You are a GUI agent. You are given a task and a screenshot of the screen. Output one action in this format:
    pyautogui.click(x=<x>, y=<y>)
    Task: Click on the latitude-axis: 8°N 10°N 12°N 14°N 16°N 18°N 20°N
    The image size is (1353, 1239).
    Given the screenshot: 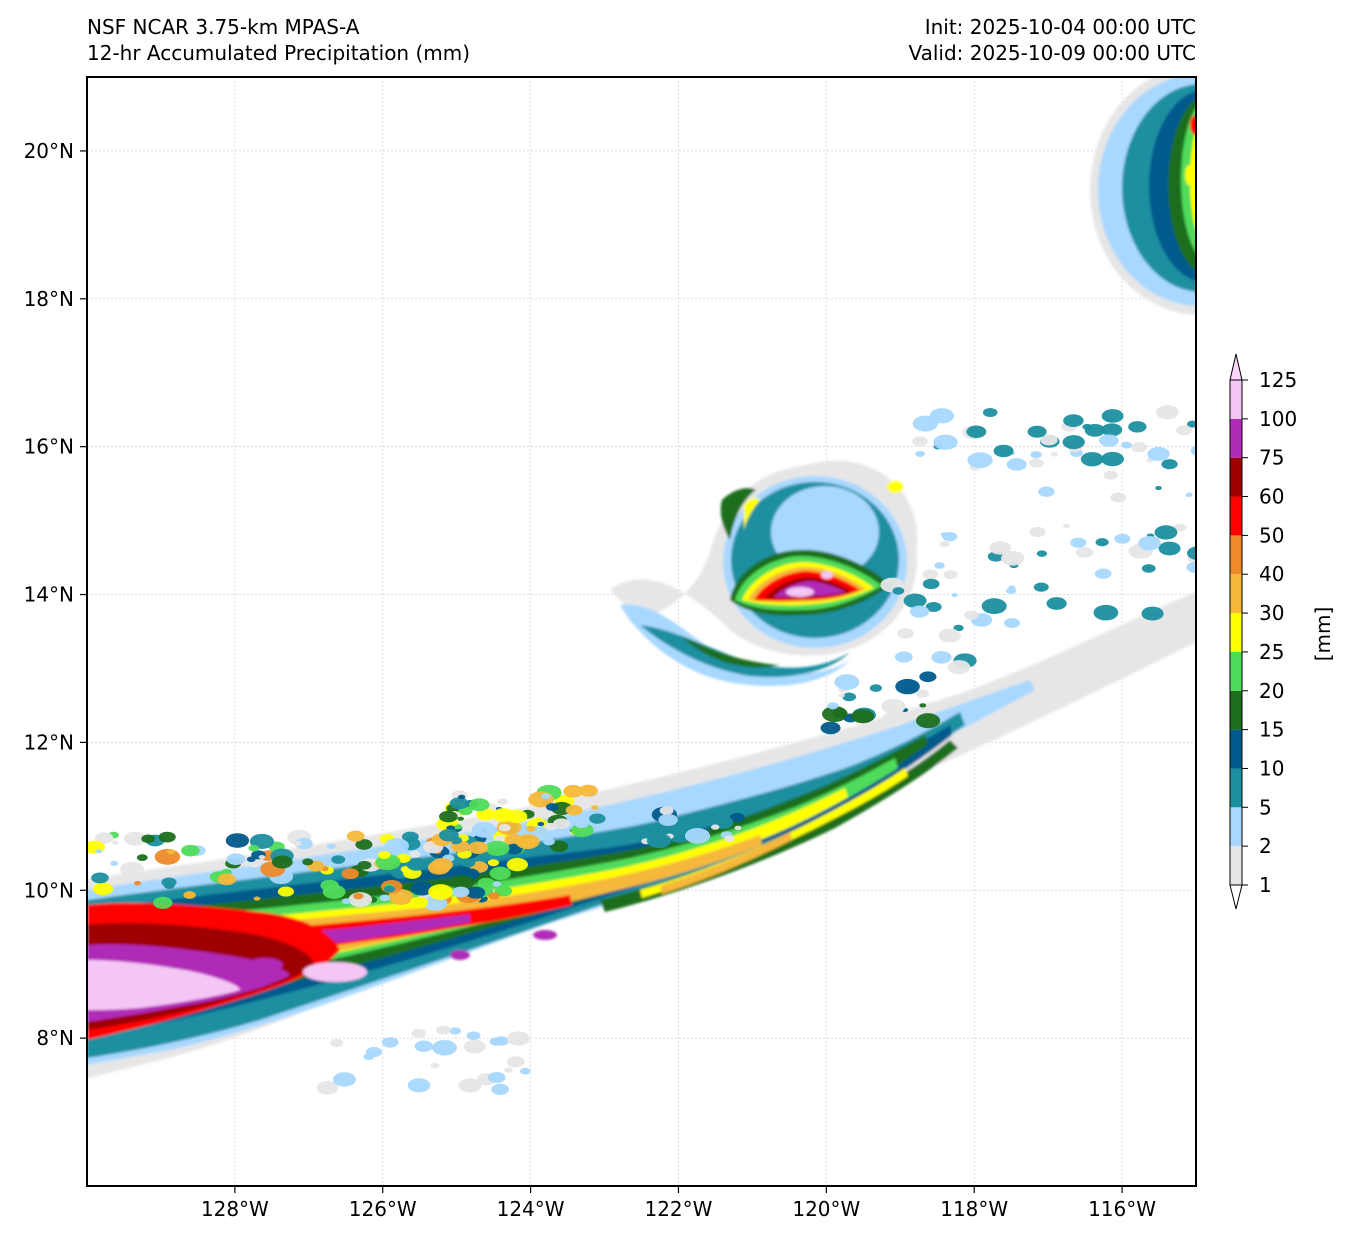 What is the action you would take?
    pyautogui.click(x=55, y=594)
    